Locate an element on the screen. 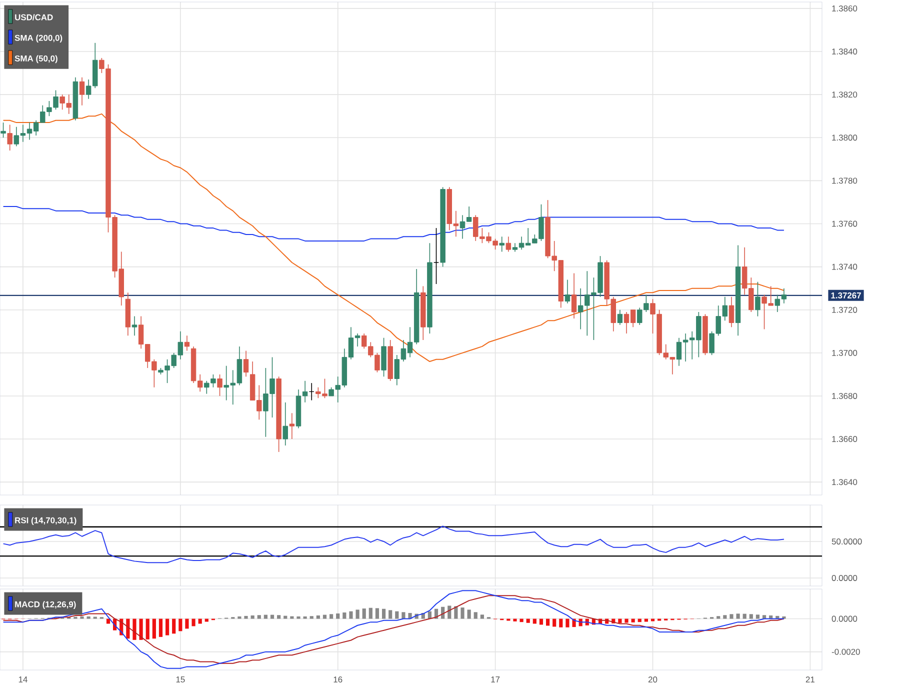  y-tick-label: 1.3860 is located at coordinates (845, 8).